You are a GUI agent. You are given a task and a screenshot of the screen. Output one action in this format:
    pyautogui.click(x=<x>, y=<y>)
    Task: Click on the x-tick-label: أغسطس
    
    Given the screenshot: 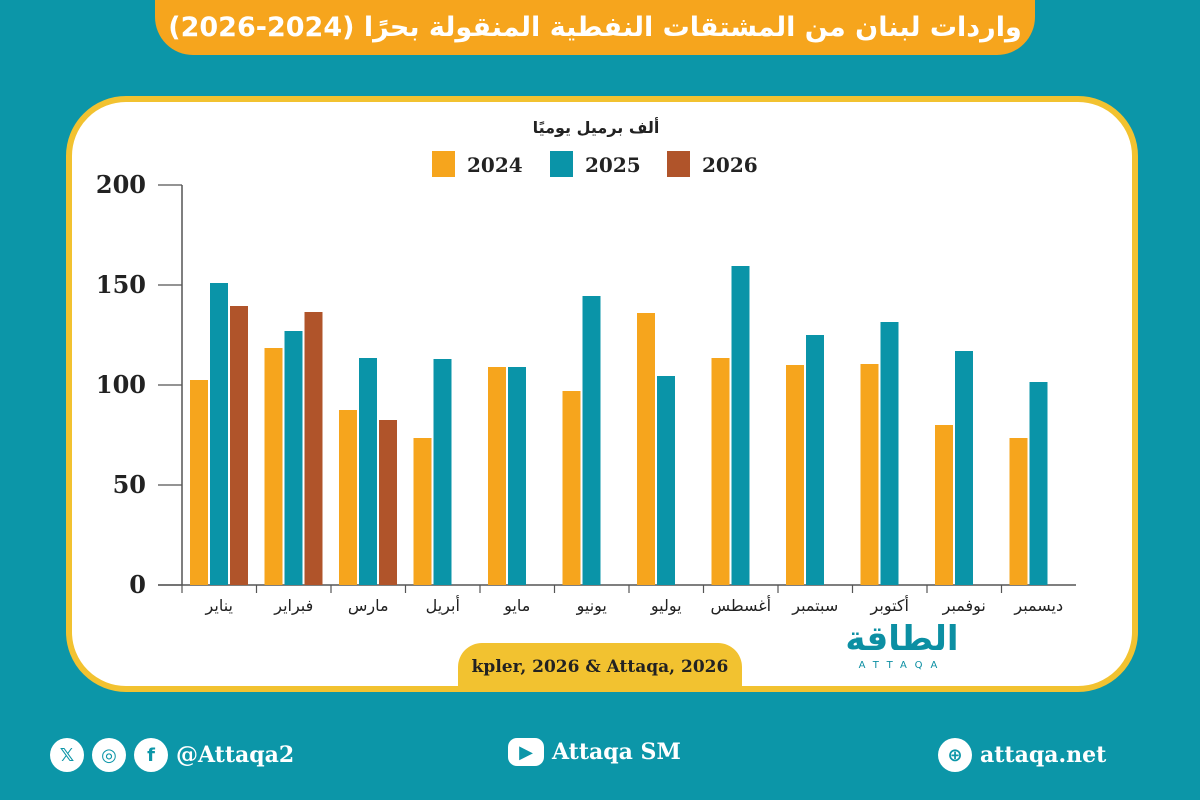 What is the action you would take?
    pyautogui.click(x=740, y=605)
    